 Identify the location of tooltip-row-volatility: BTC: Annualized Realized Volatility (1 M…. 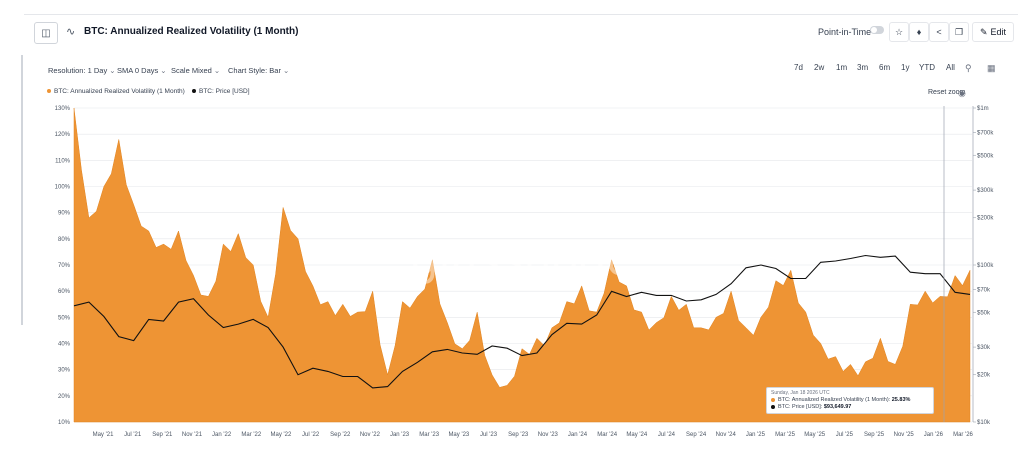
(850, 400).